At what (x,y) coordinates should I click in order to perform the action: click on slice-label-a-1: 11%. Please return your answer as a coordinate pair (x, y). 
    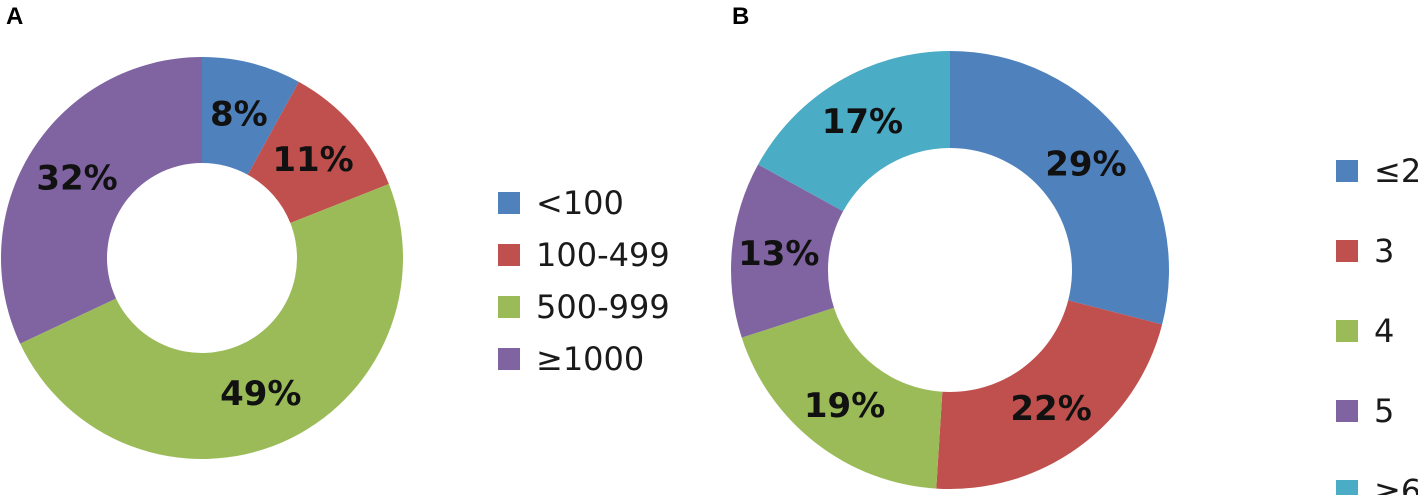
    Looking at the image, I should click on (312, 160).